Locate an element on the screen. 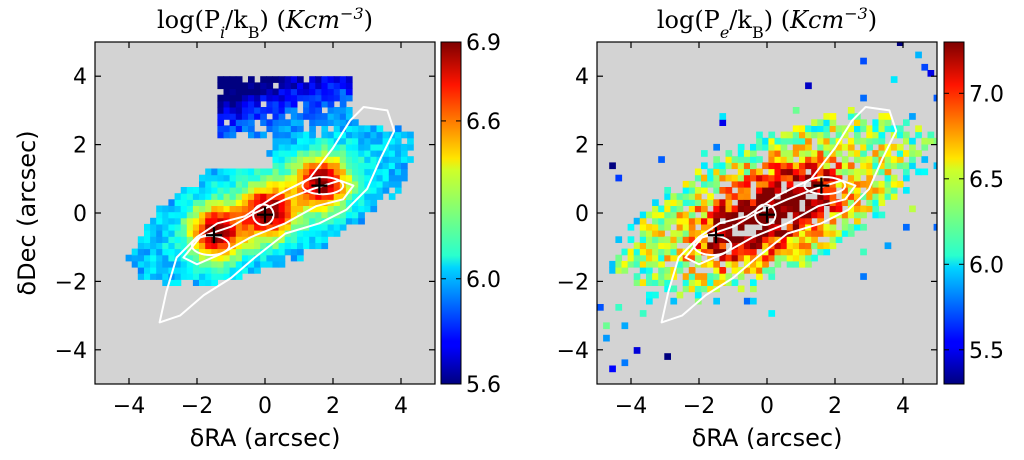 The image size is (1024, 460). colorbar-tick-label: 6.9 is located at coordinates (483, 43).